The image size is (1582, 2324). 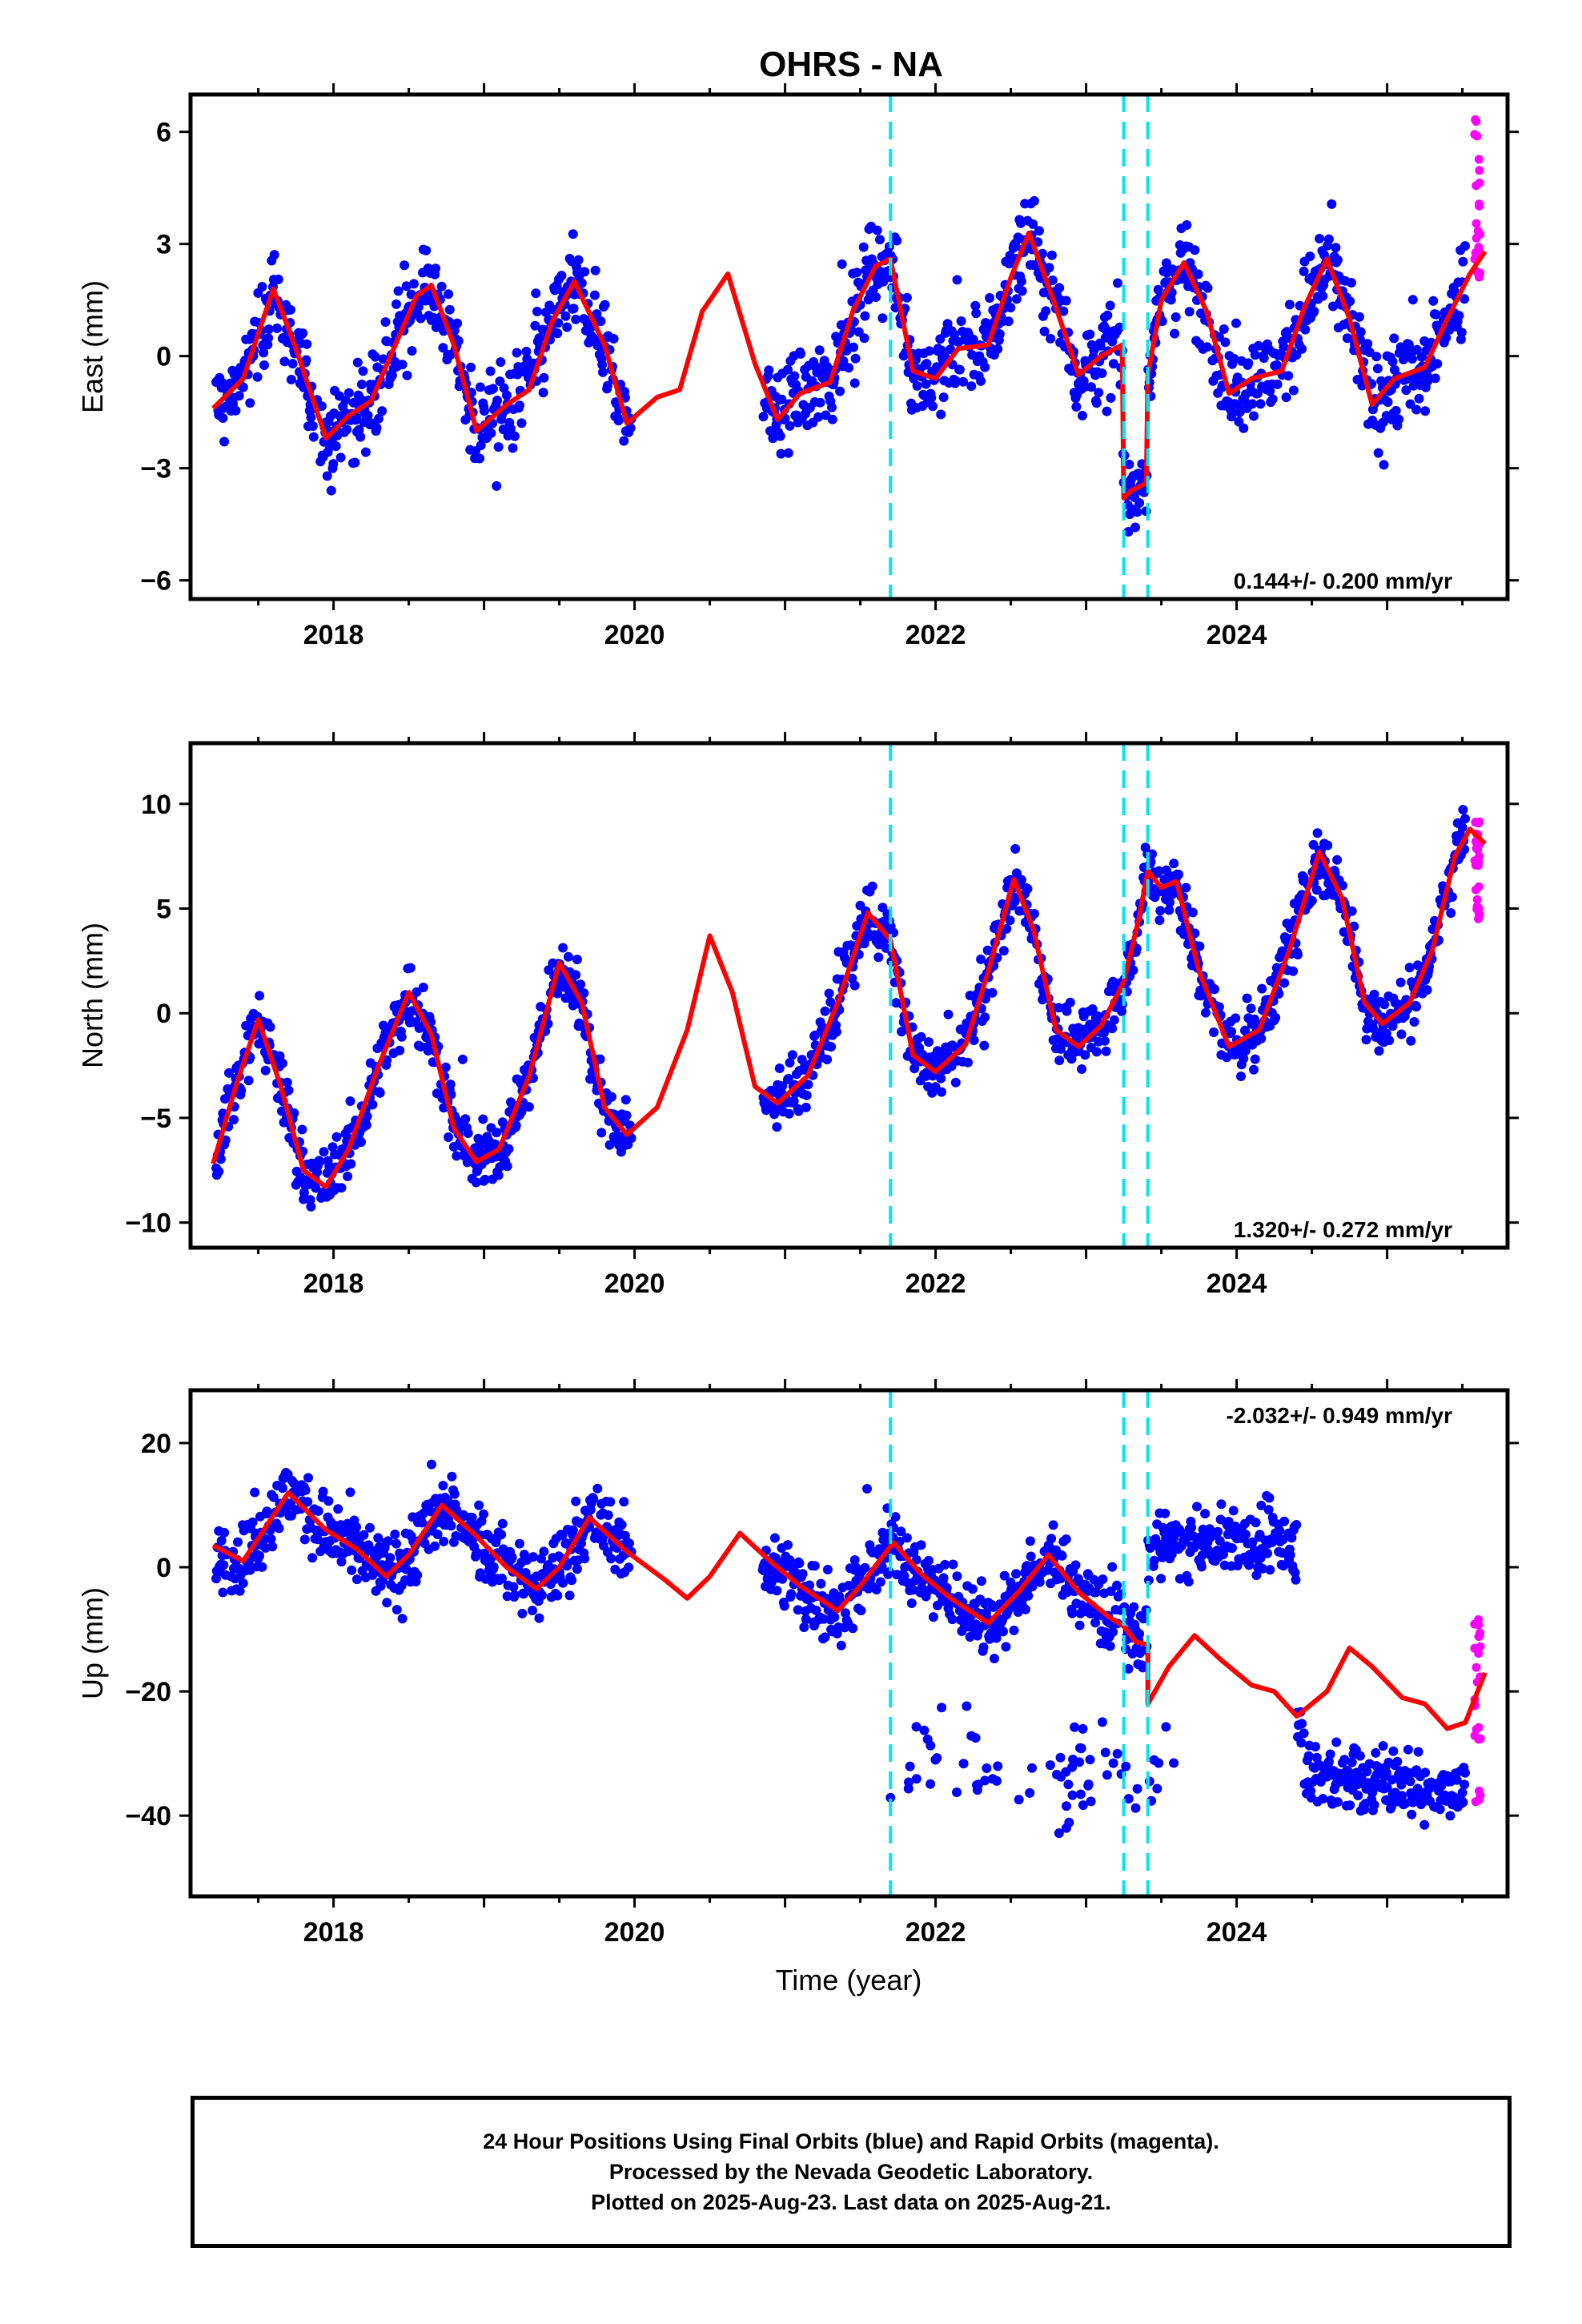 What do you see at coordinates (935, 1932) in the screenshot?
I see `x-tick-label: 2022` at bounding box center [935, 1932].